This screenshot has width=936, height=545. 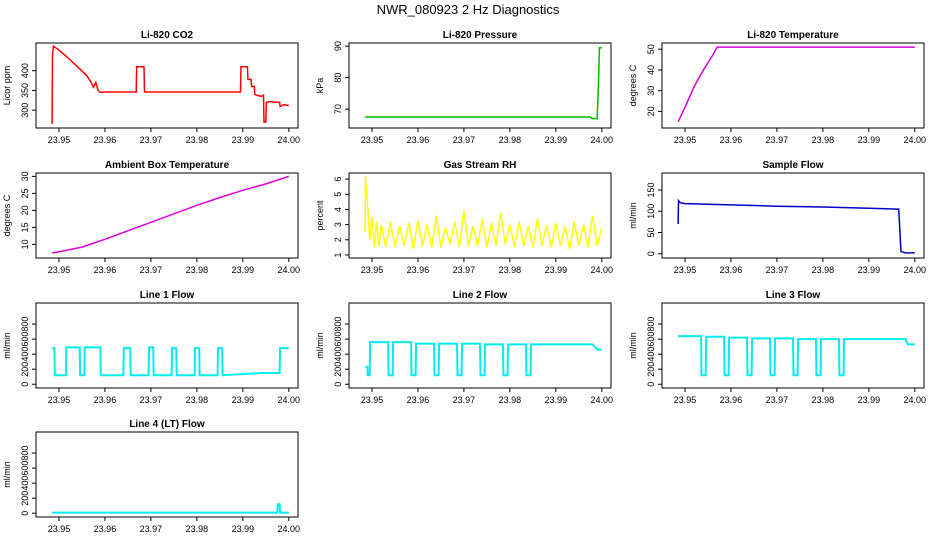 What do you see at coordinates (483, 83) in the screenshot?
I see `series-line-pressure` at bounding box center [483, 83].